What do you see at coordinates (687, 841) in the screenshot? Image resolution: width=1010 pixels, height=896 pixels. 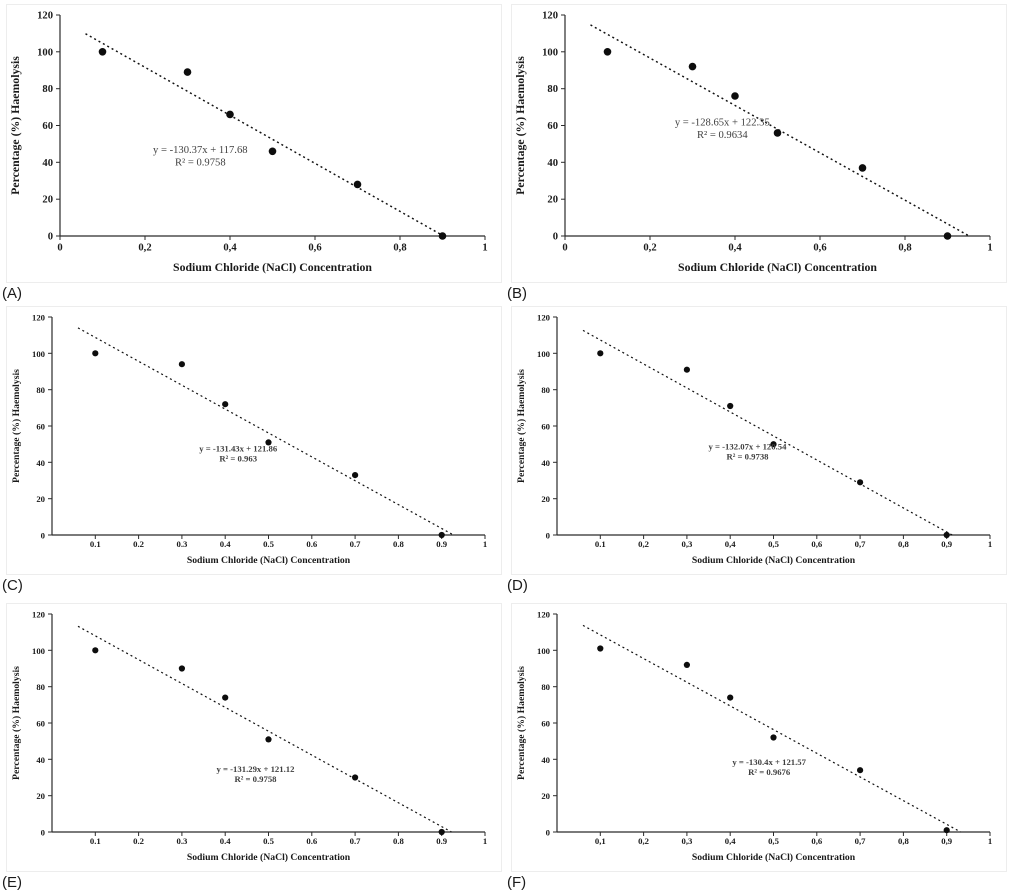 I see `x-tick-label: 0,3` at bounding box center [687, 841].